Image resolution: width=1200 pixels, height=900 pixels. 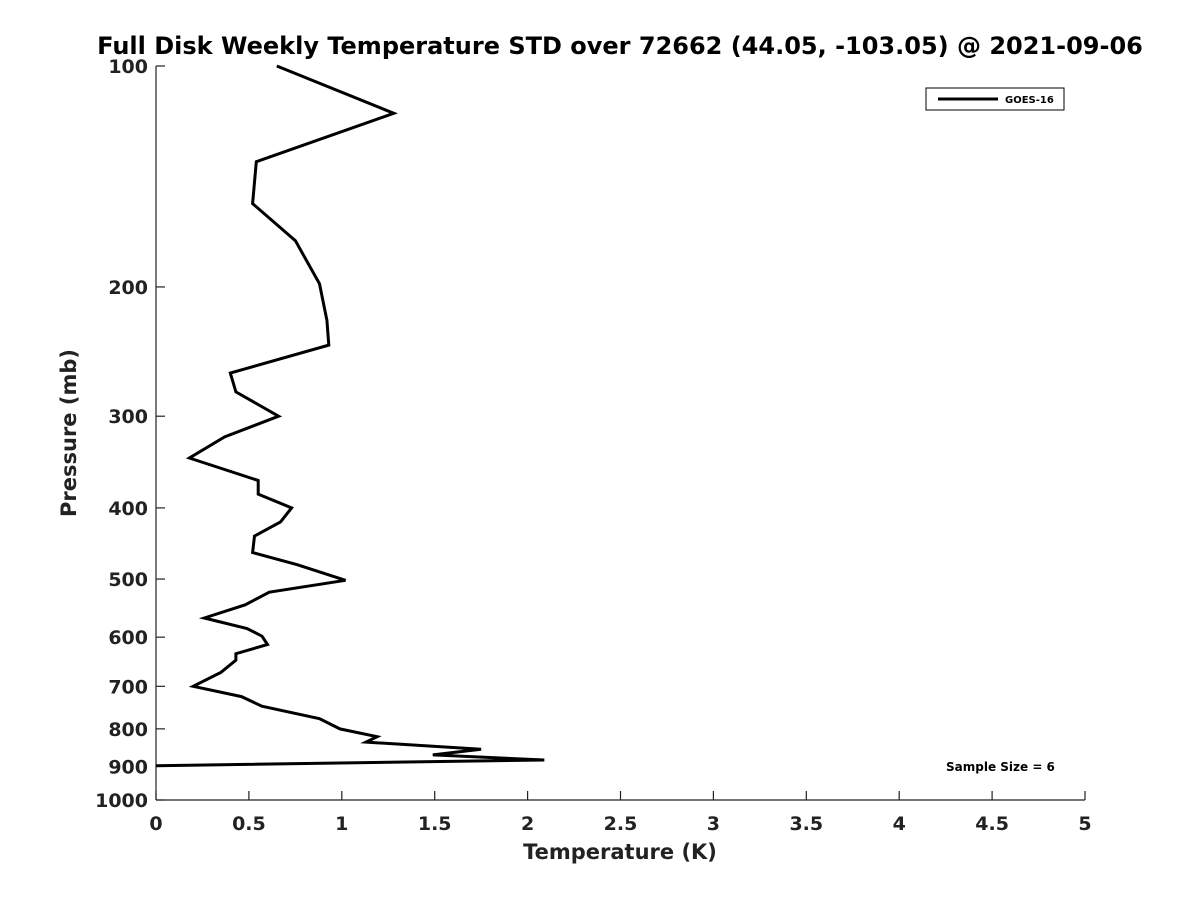 I want to click on y-tick-label: 700, so click(x=128, y=687).